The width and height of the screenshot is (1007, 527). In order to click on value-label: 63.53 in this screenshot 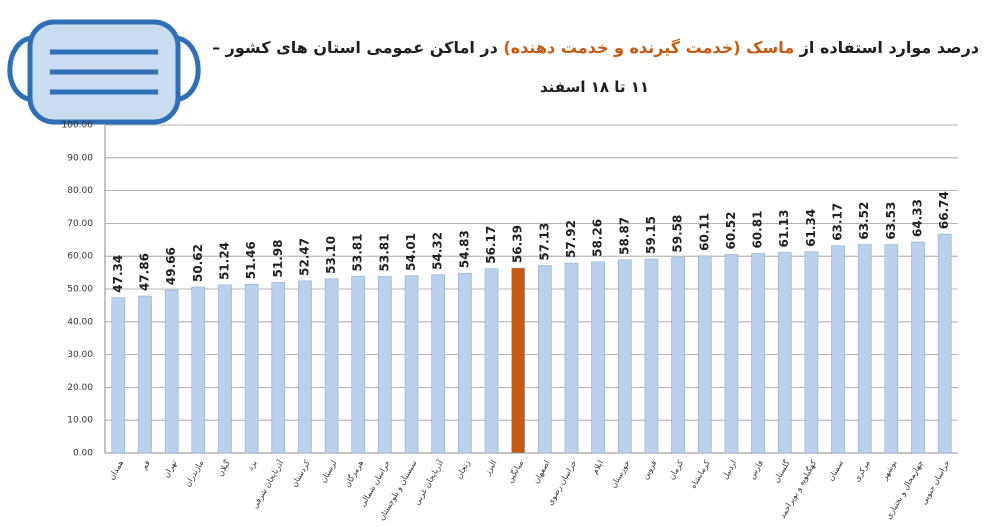, I will do `click(891, 221)`.